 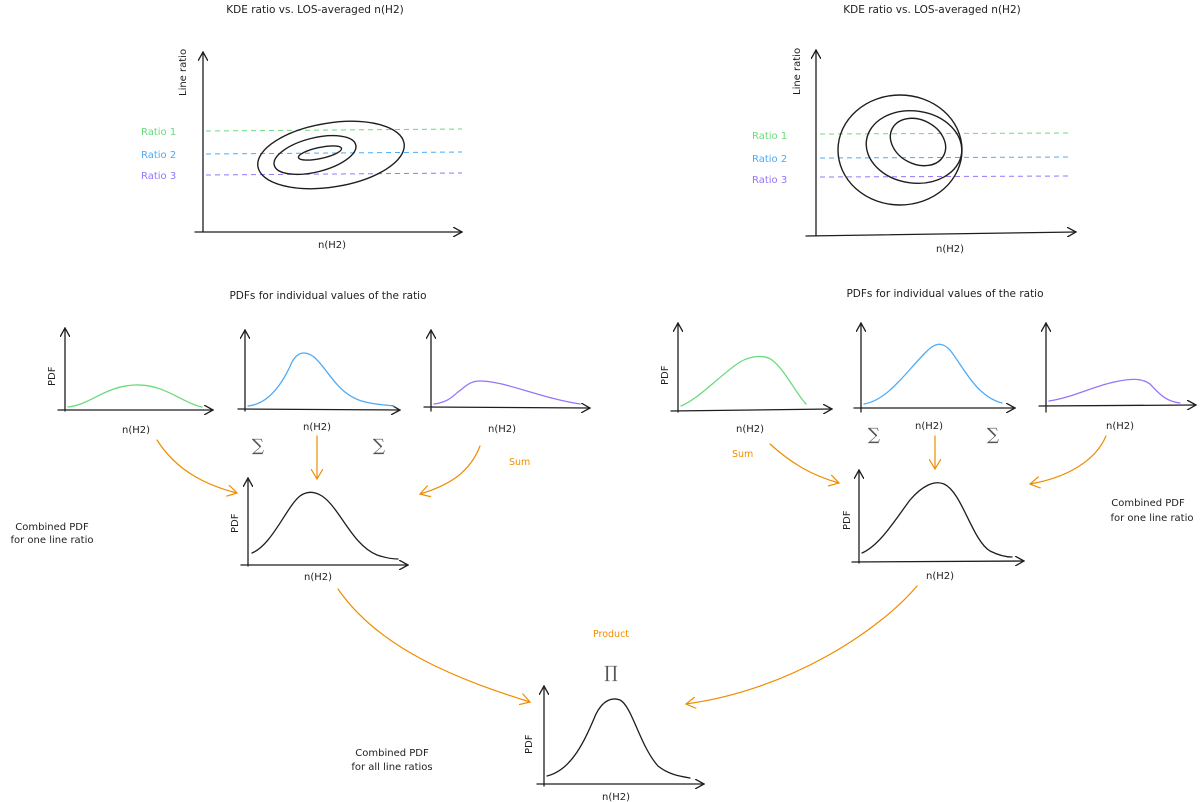 What do you see at coordinates (433, 645) in the screenshot?
I see `final-arrow-left` at bounding box center [433, 645].